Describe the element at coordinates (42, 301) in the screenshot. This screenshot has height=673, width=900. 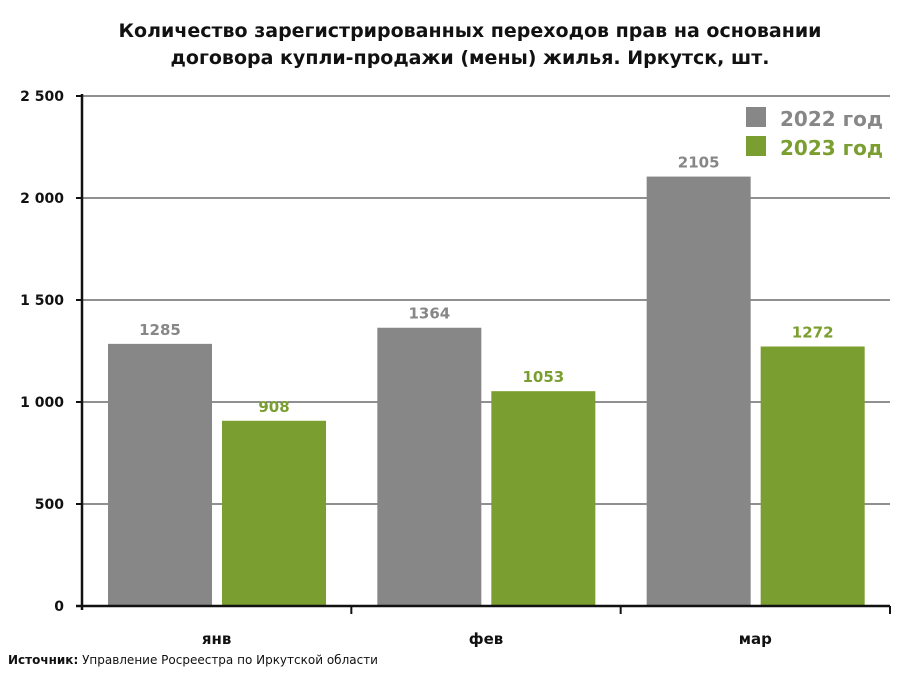
I see `y-tick-label: 1 500` at that location.